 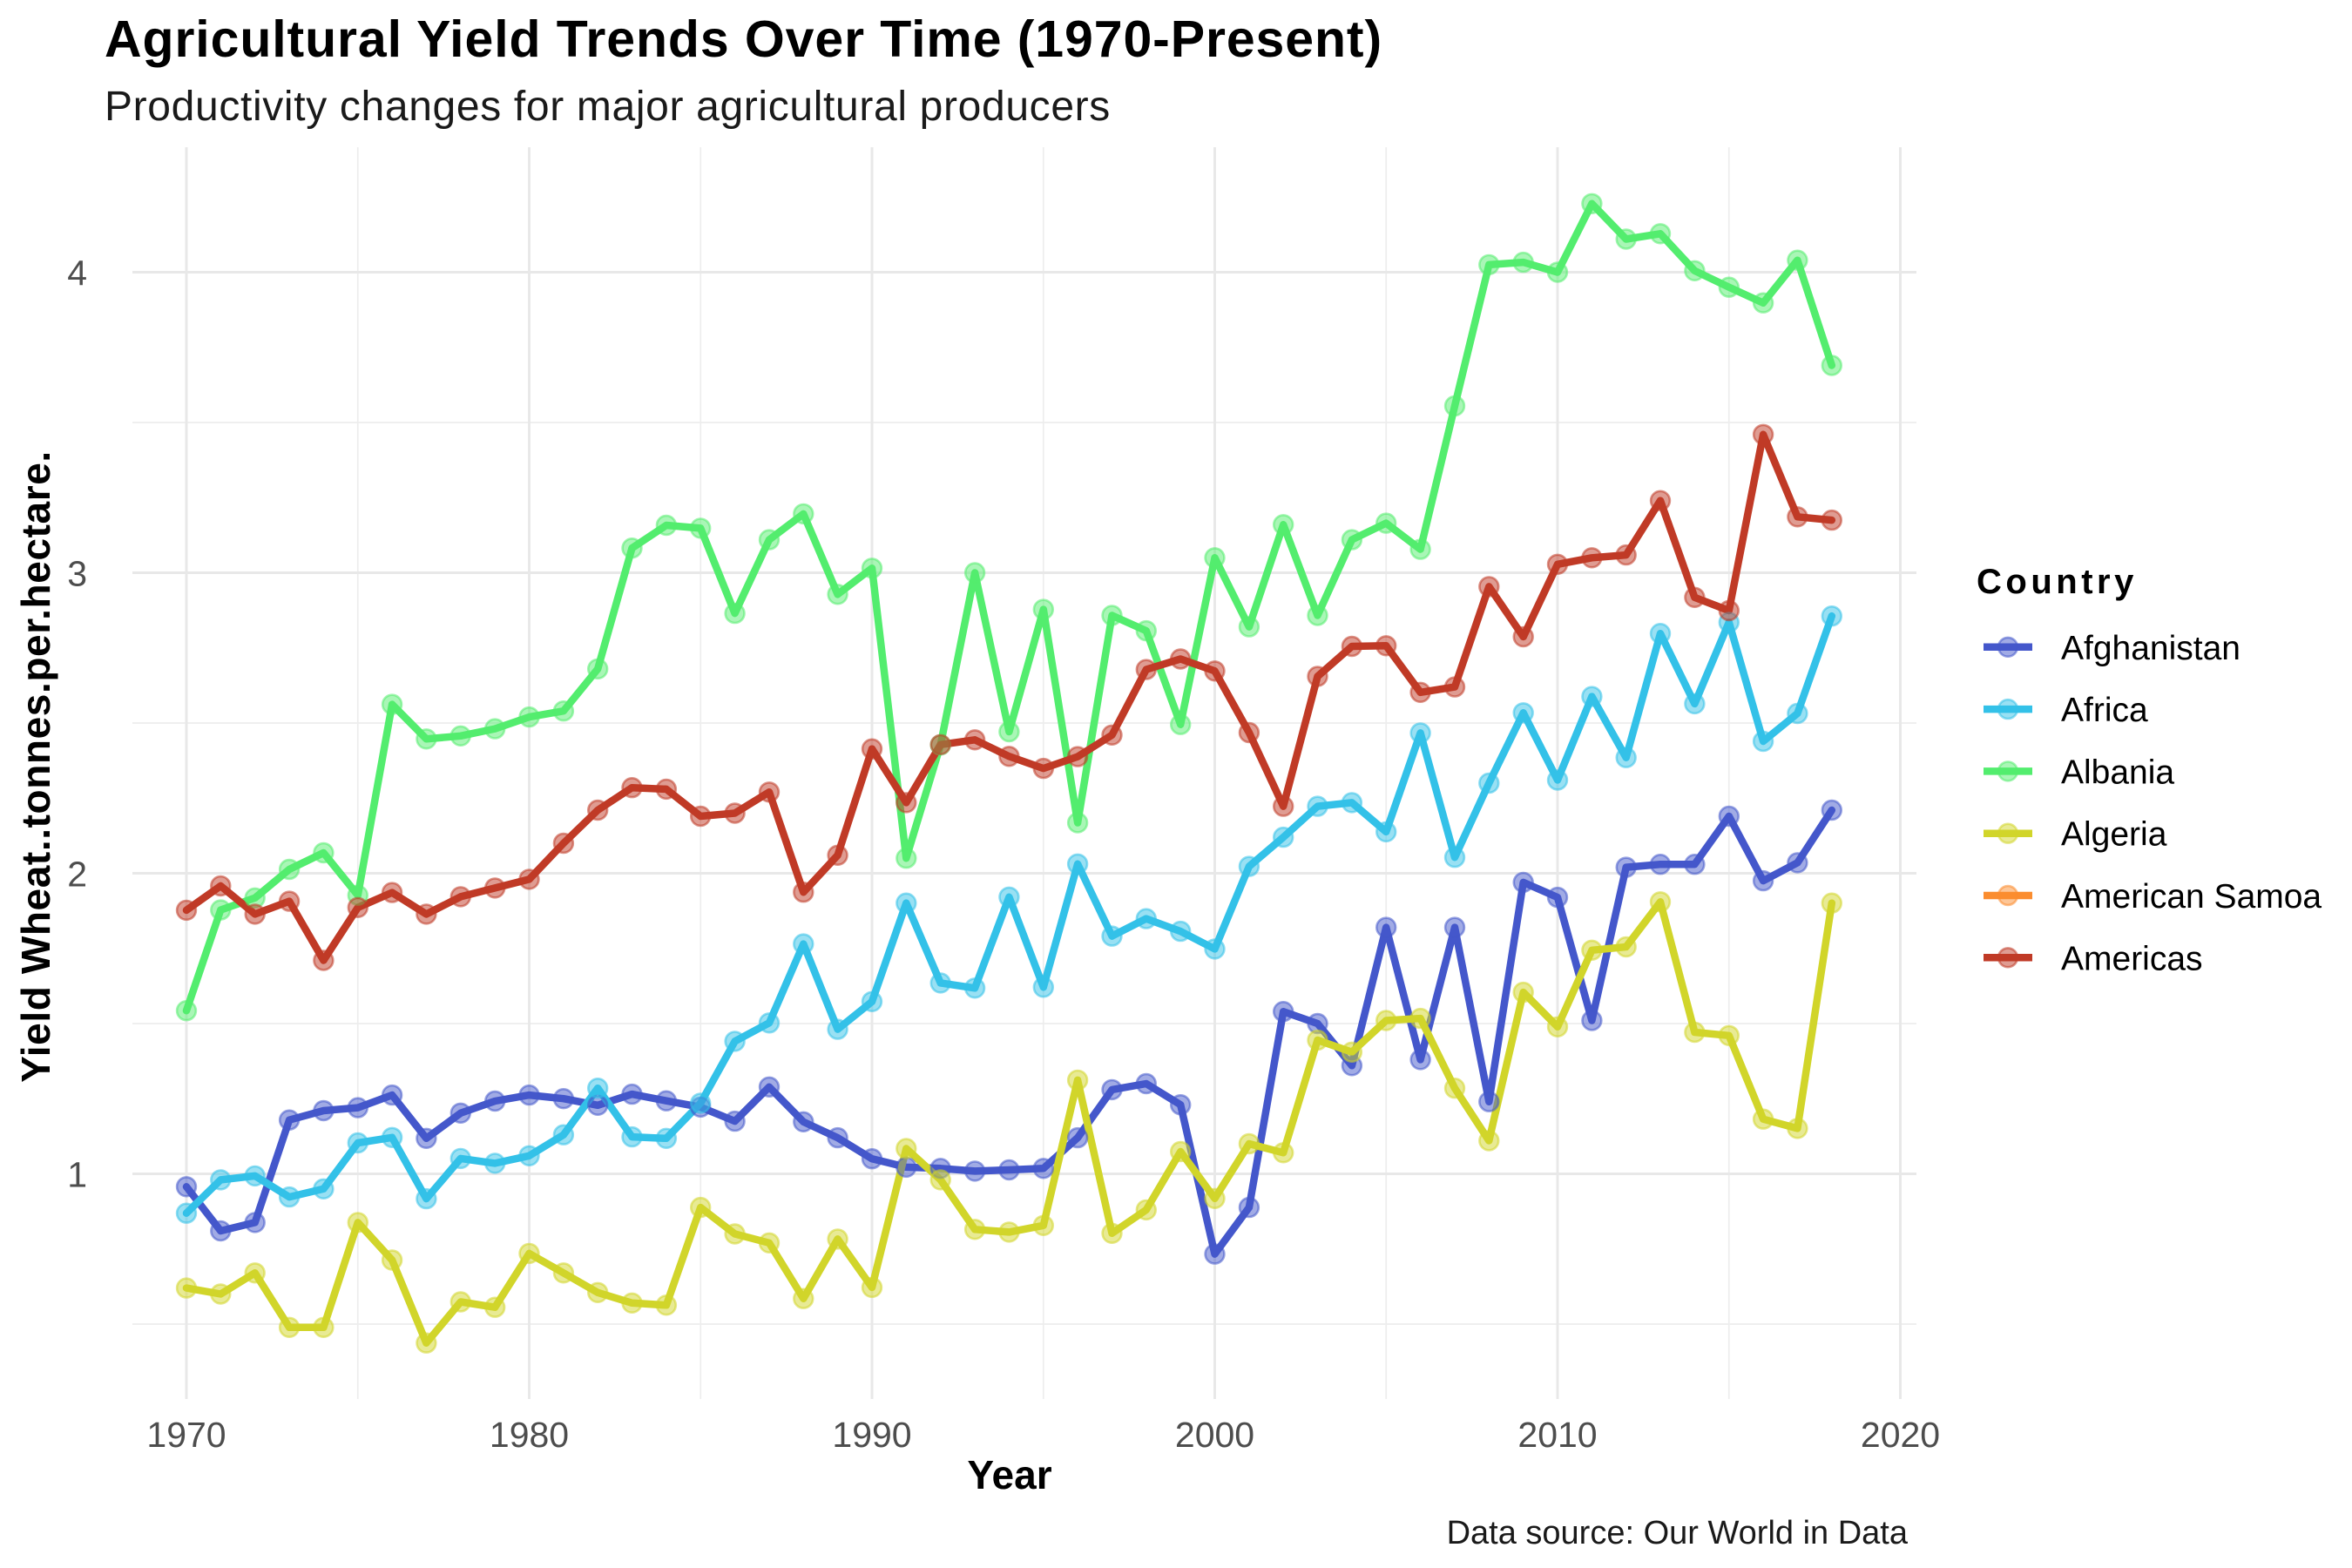 What do you see at coordinates (77, 1175) in the screenshot?
I see `svg-text: 1` at bounding box center [77, 1175].